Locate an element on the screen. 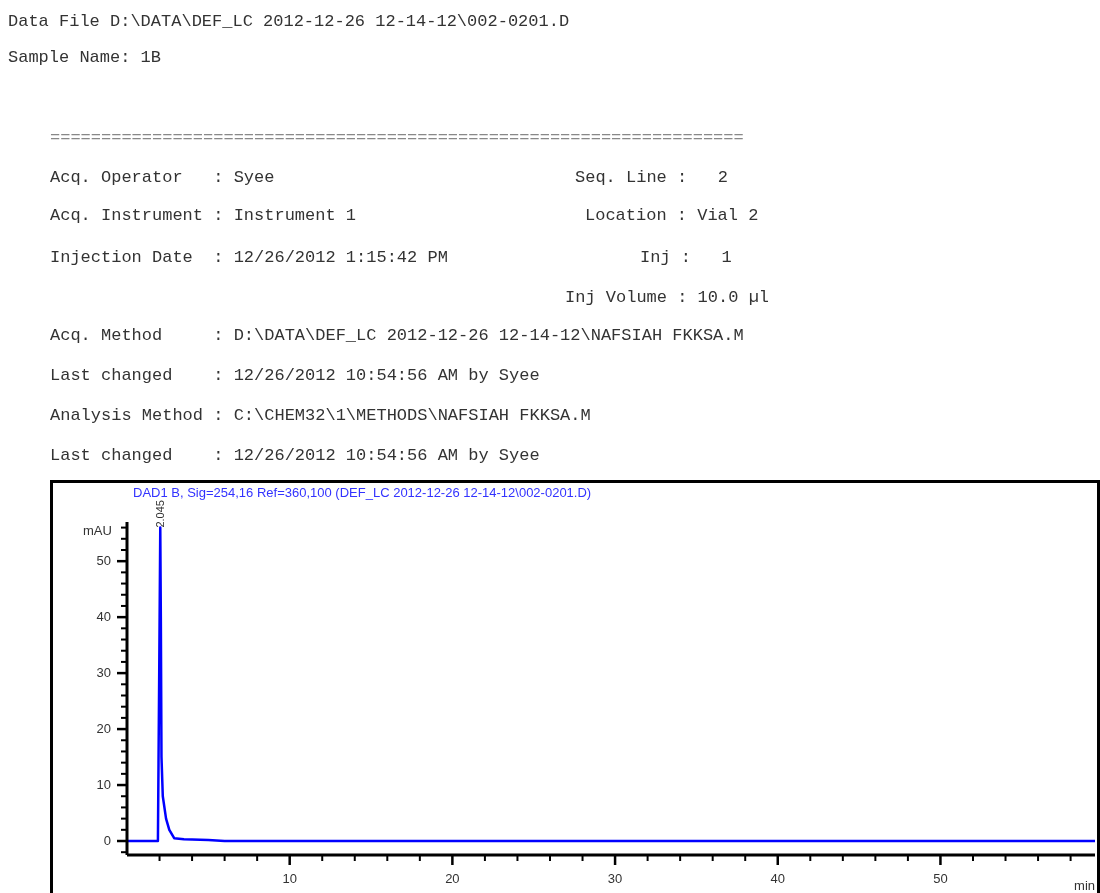 The width and height of the screenshot is (1100, 893). x-tick-label: 40 is located at coordinates (777, 878).